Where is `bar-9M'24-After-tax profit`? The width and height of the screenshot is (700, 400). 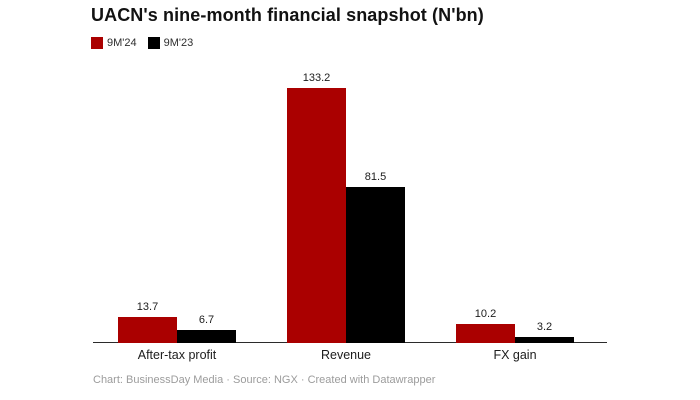 bar-9M'24-After-tax profit is located at coordinates (147, 329).